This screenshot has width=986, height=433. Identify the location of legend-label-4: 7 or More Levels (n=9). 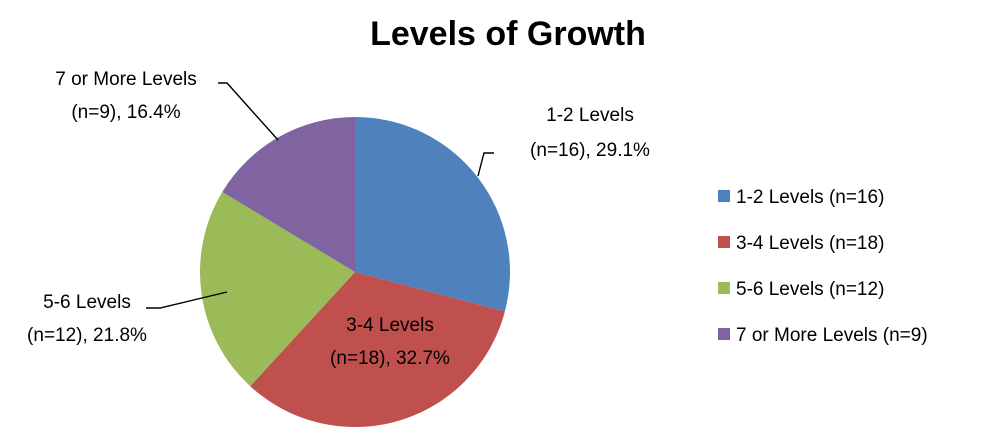
(832, 335).